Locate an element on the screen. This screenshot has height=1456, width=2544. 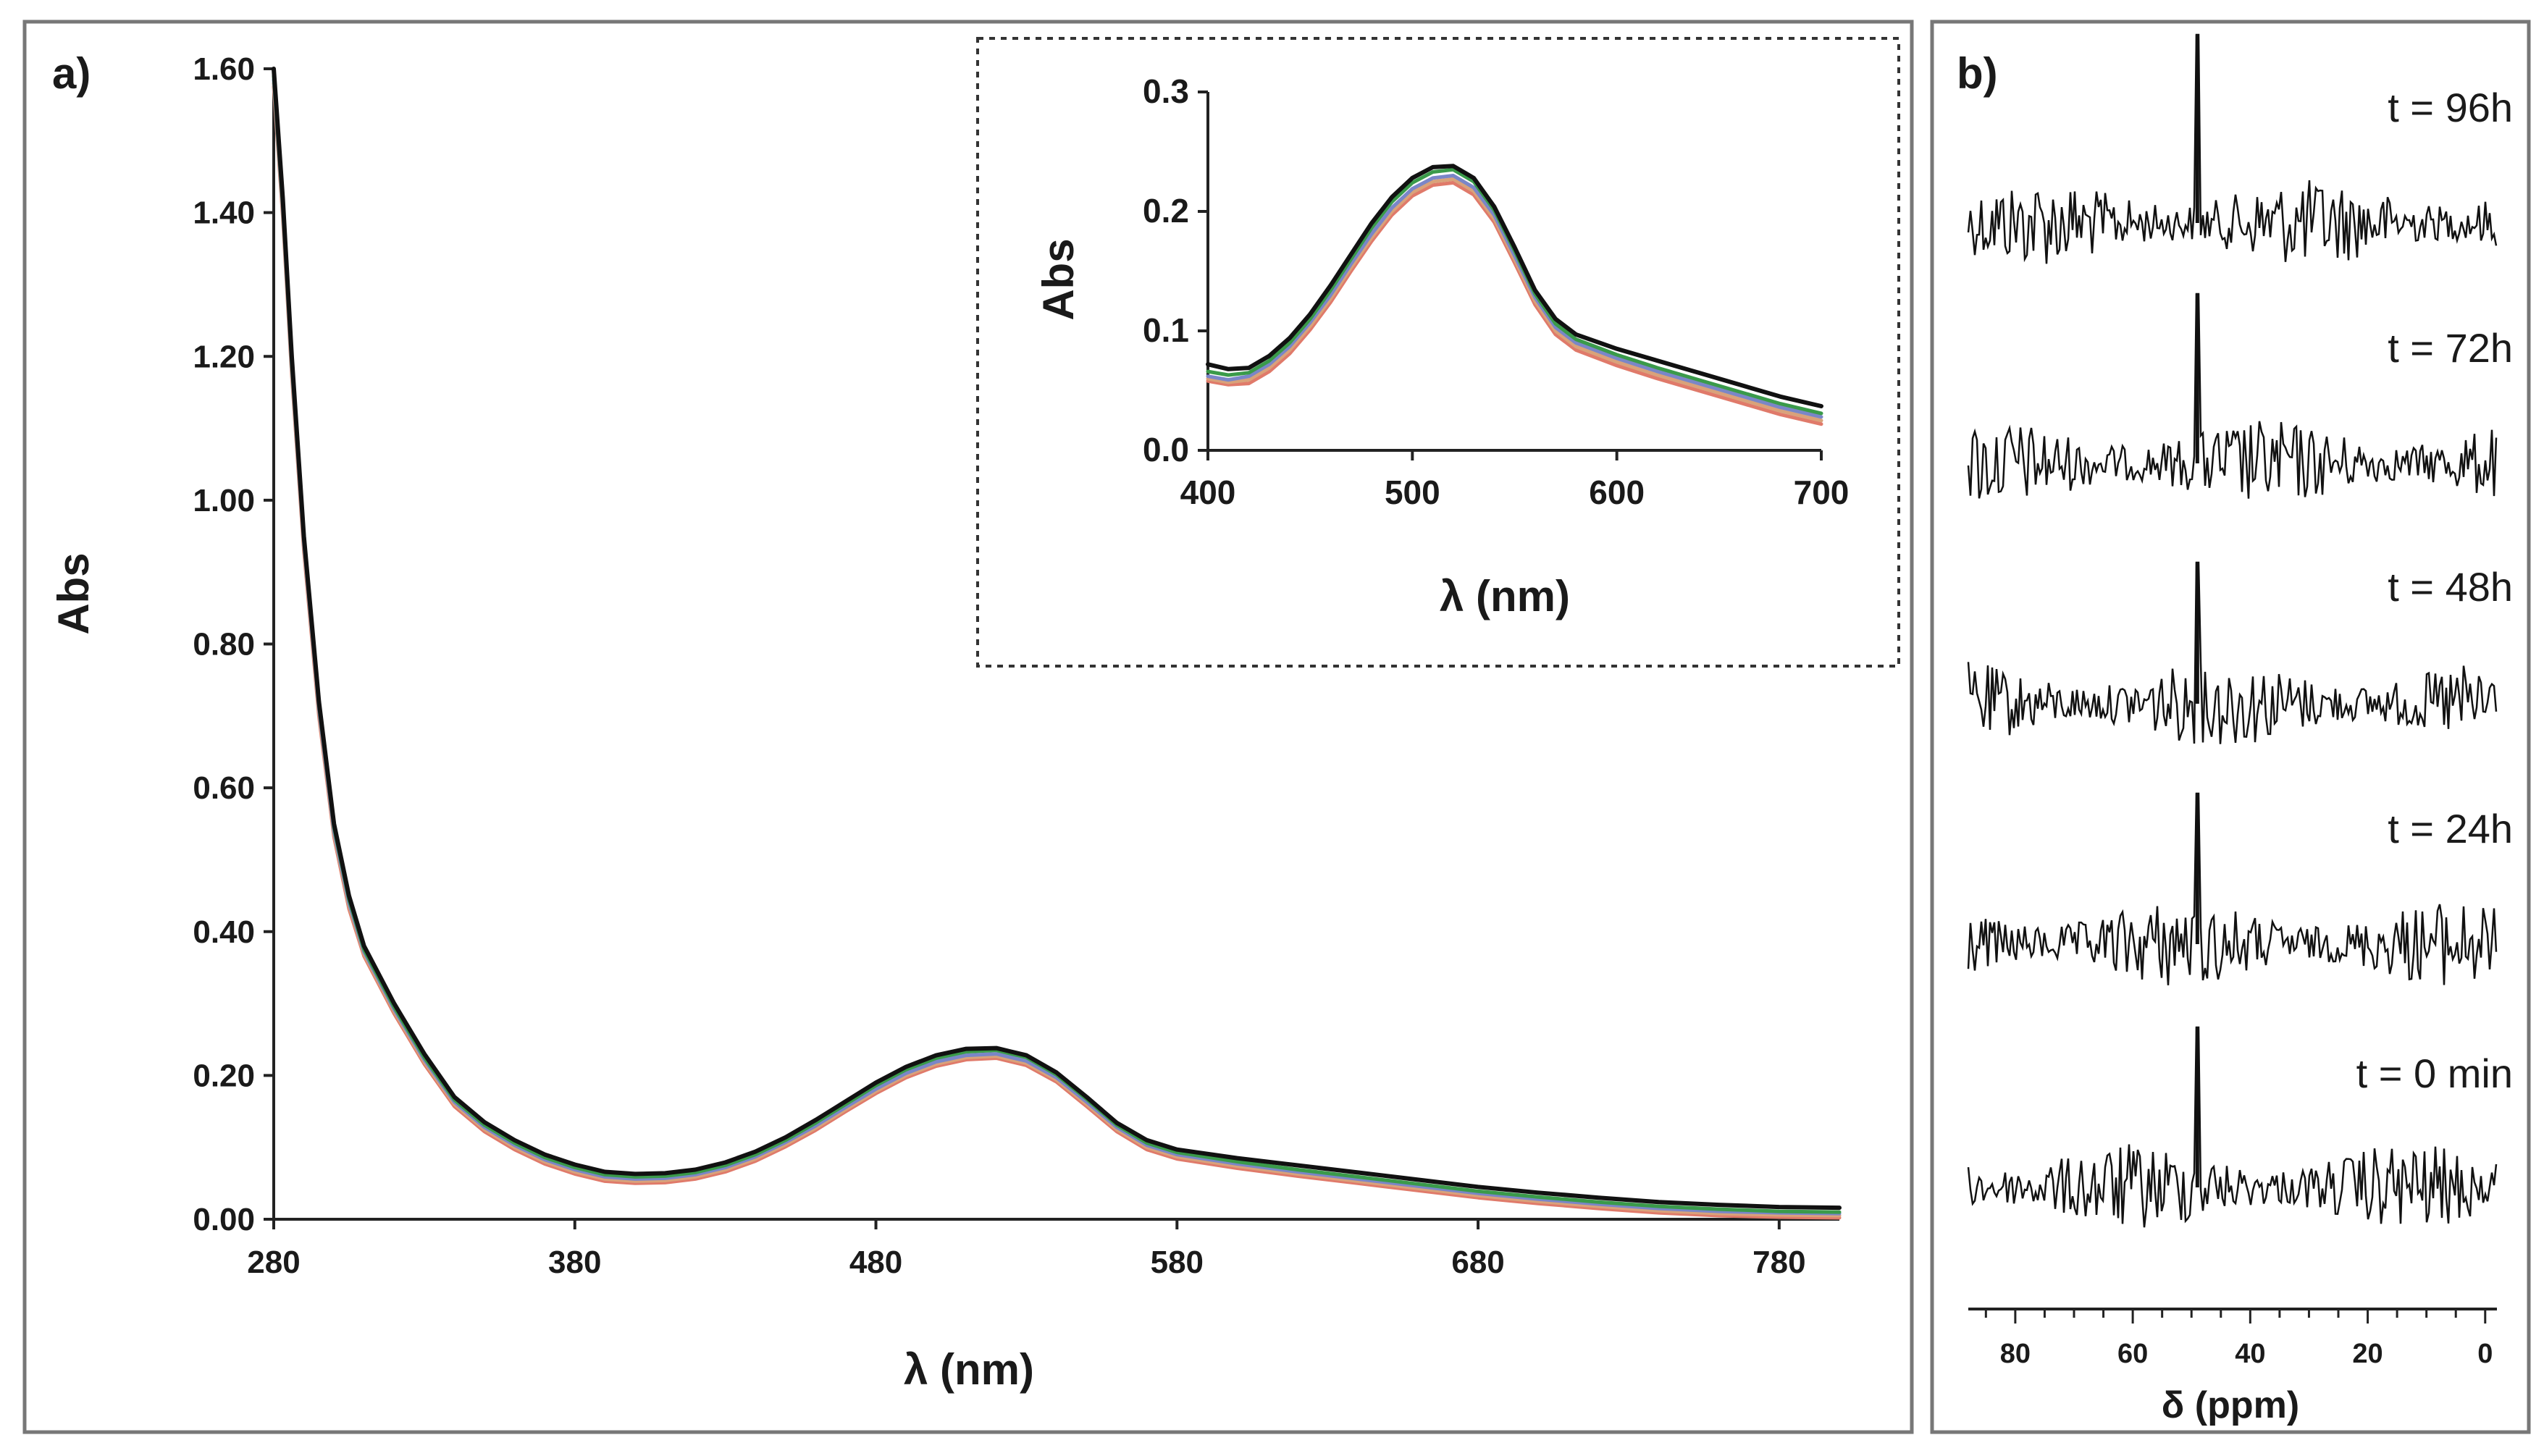
main-x-axis-label: λ (nm) is located at coordinates (969, 1370).